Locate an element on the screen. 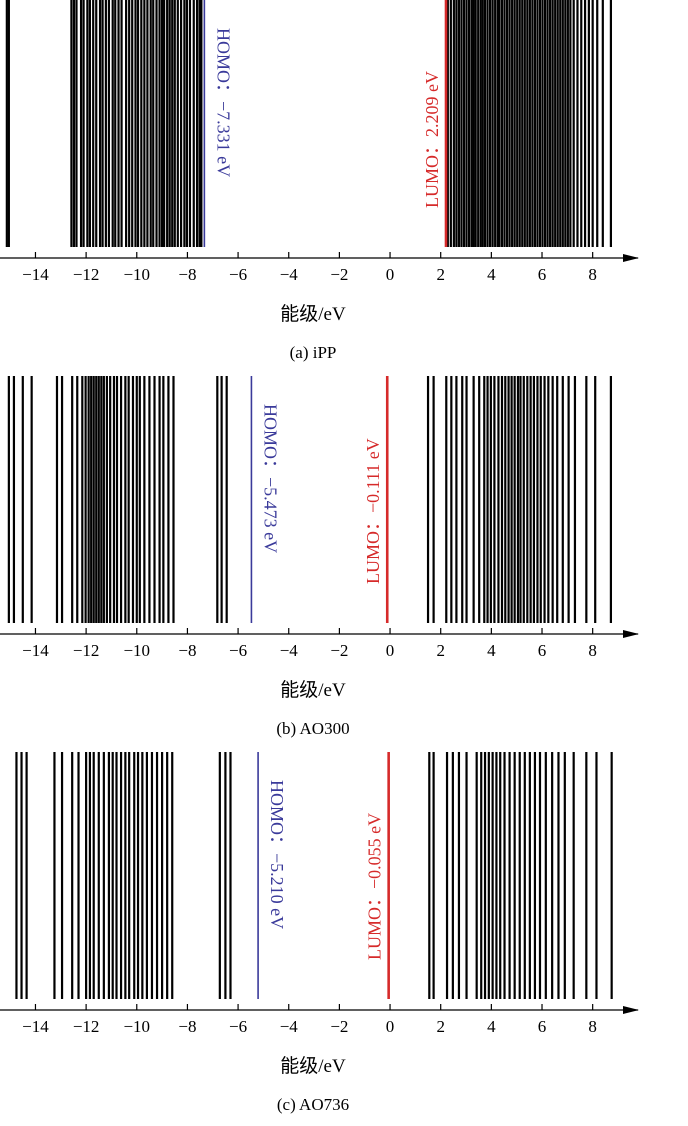 The image size is (688, 1126). lumo-label: LUMO：−0.055 eV is located at coordinates (375, 886).